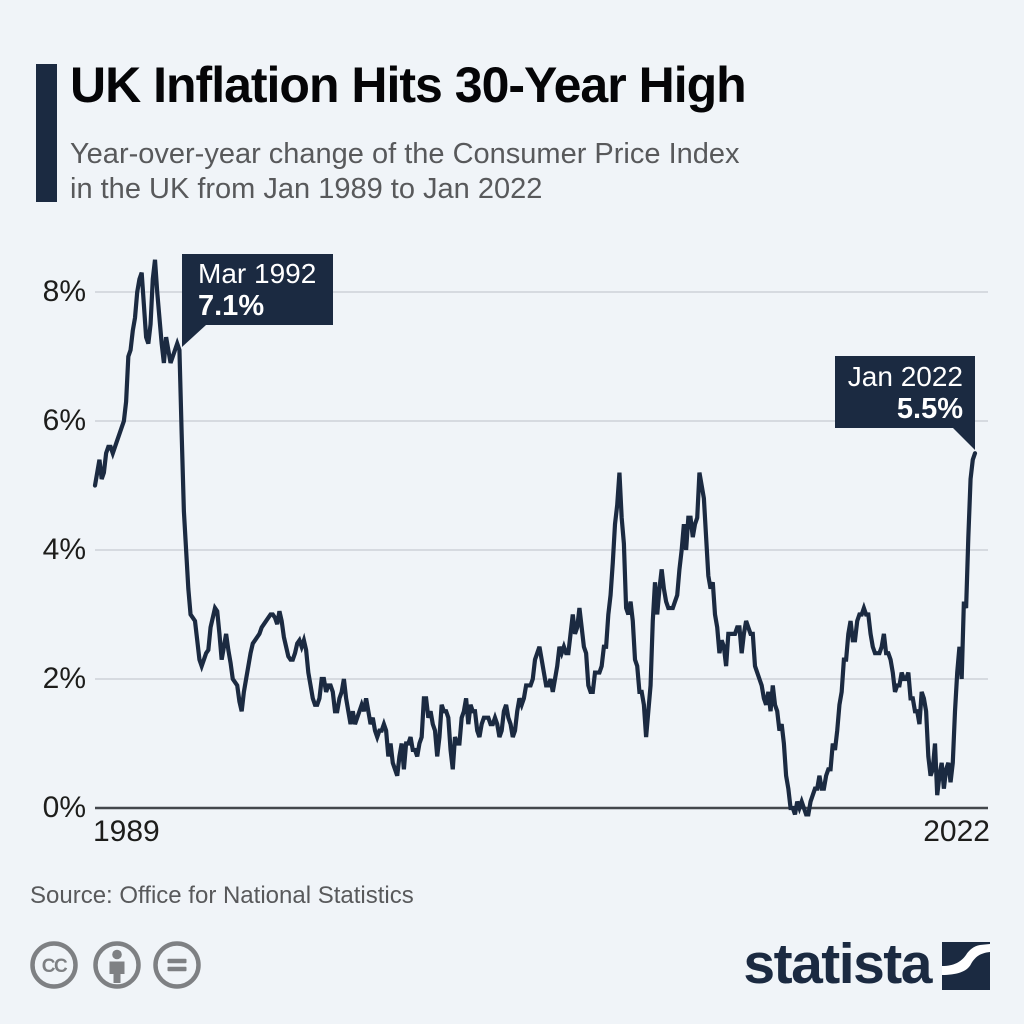  Describe the element at coordinates (64, 807) in the screenshot. I see `y-axis-tick-0: 0%` at that location.